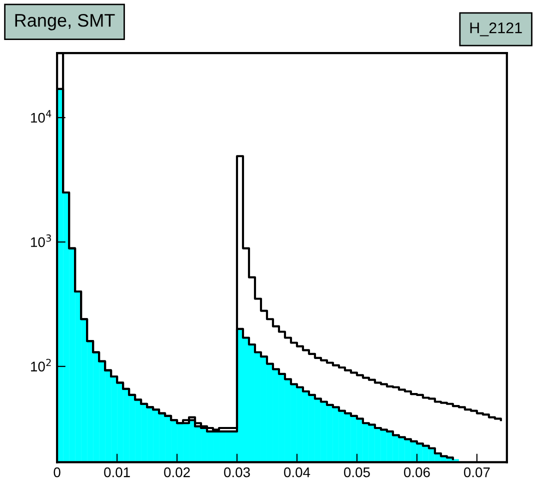  What do you see at coordinates (496, 29) in the screenshot?
I see `text: H_2121` at bounding box center [496, 29].